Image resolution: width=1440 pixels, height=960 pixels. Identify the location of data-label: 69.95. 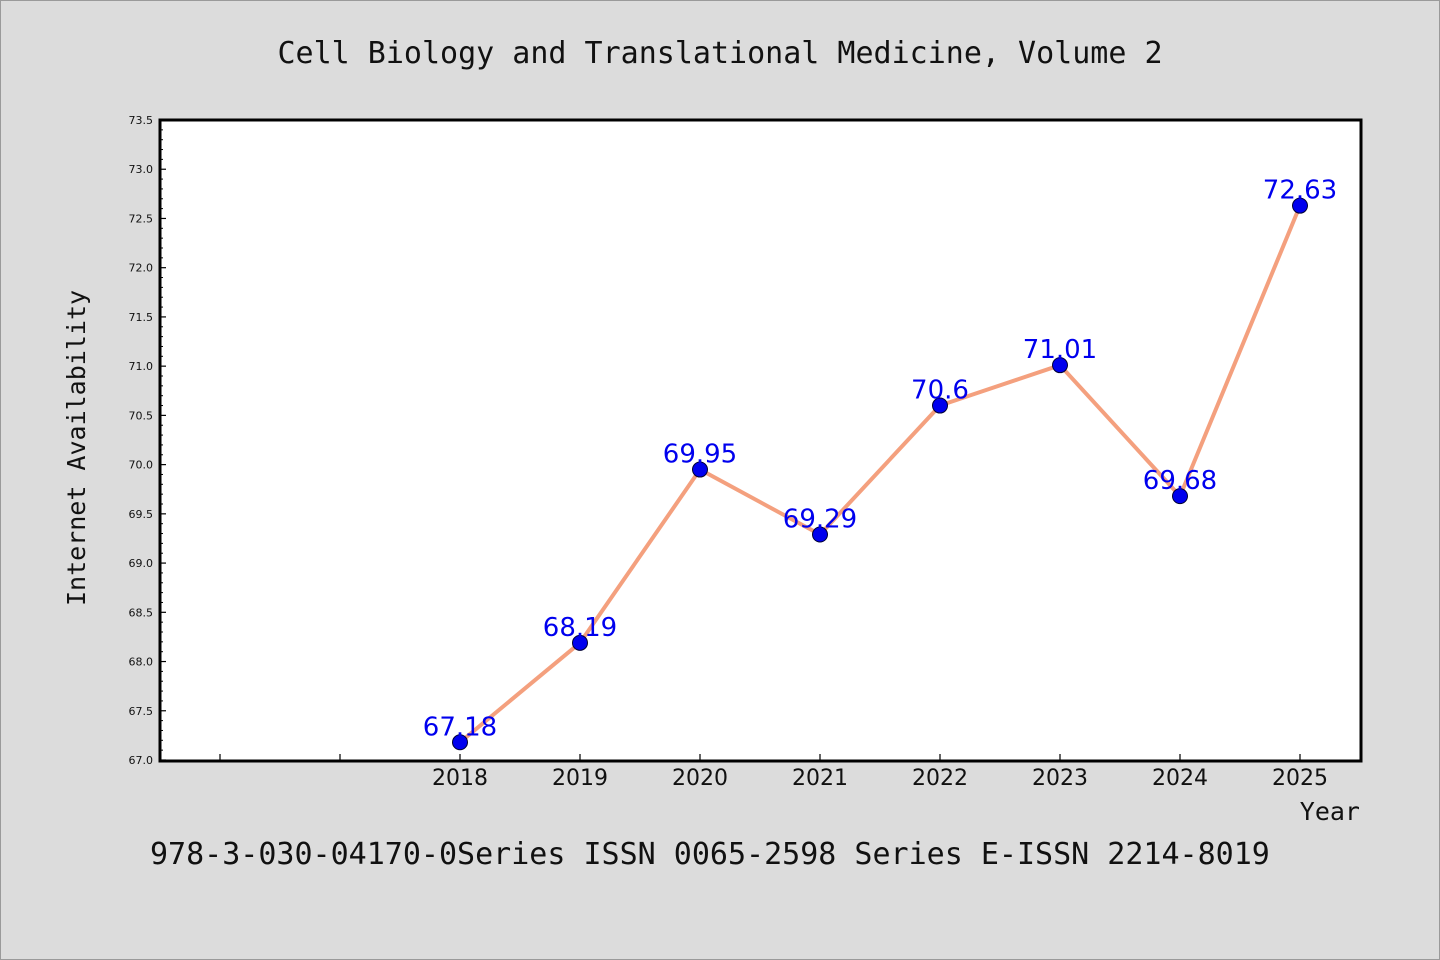
(700, 455).